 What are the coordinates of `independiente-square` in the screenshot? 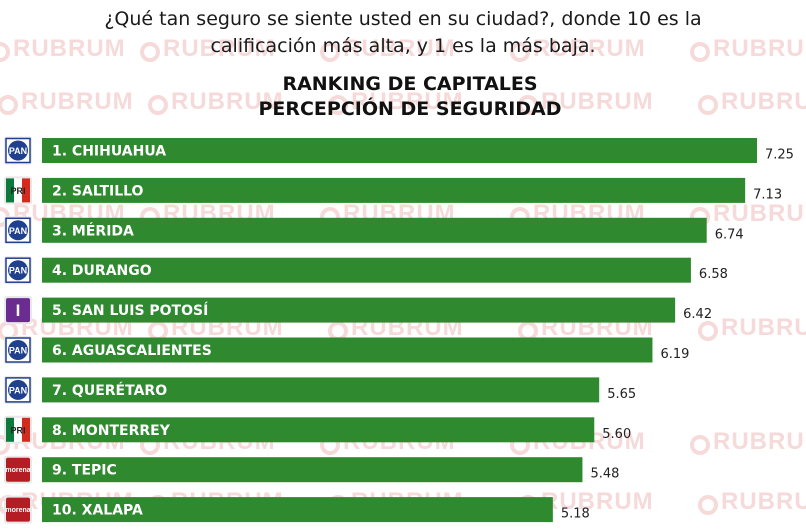 It's located at (18, 310).